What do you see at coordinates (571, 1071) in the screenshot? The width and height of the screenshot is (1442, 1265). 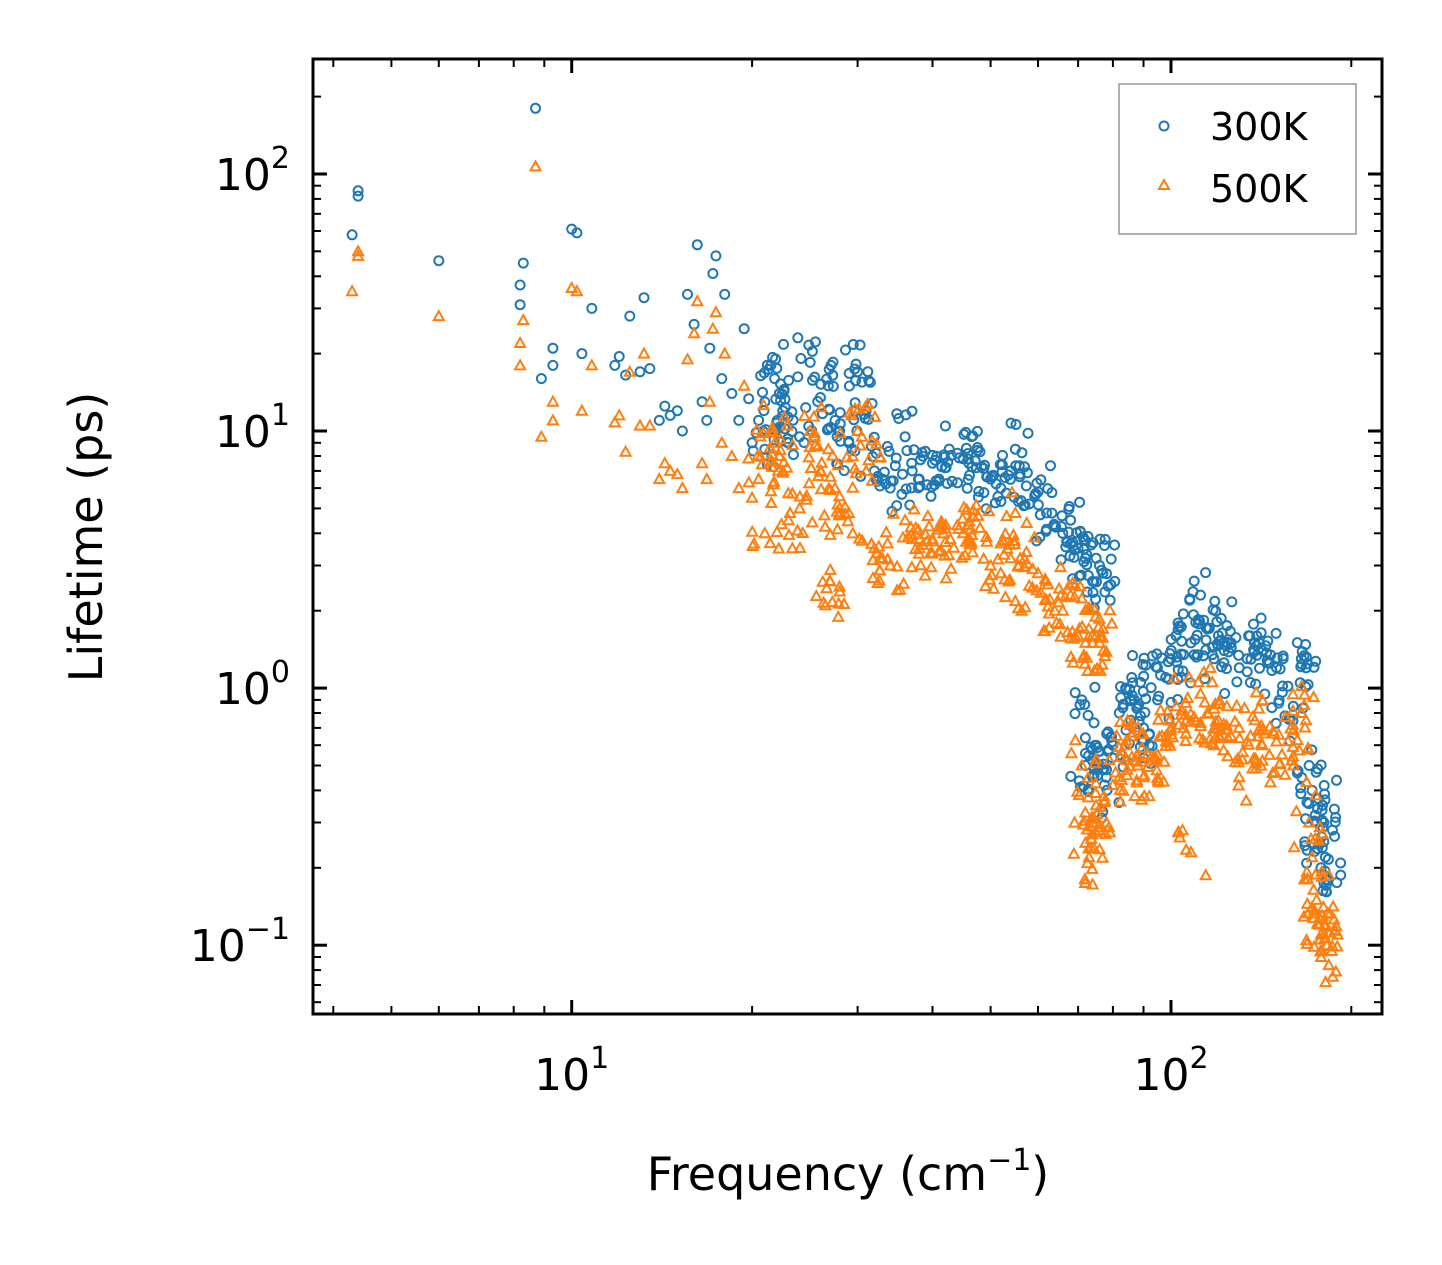 I see `x-tick-label: 101` at bounding box center [571, 1071].